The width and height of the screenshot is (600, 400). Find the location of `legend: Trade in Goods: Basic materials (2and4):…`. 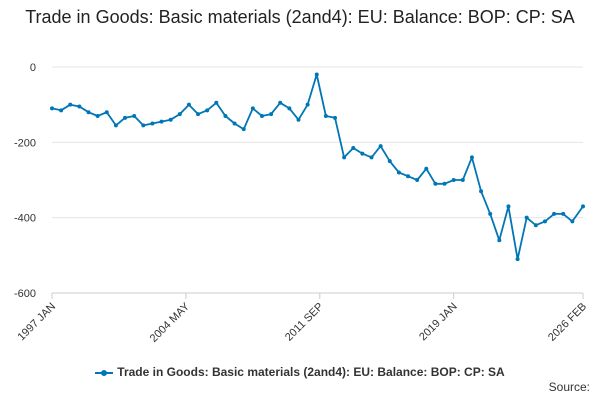

legend: Trade in Goods: Basic materials (2and4):… is located at coordinates (300, 372).